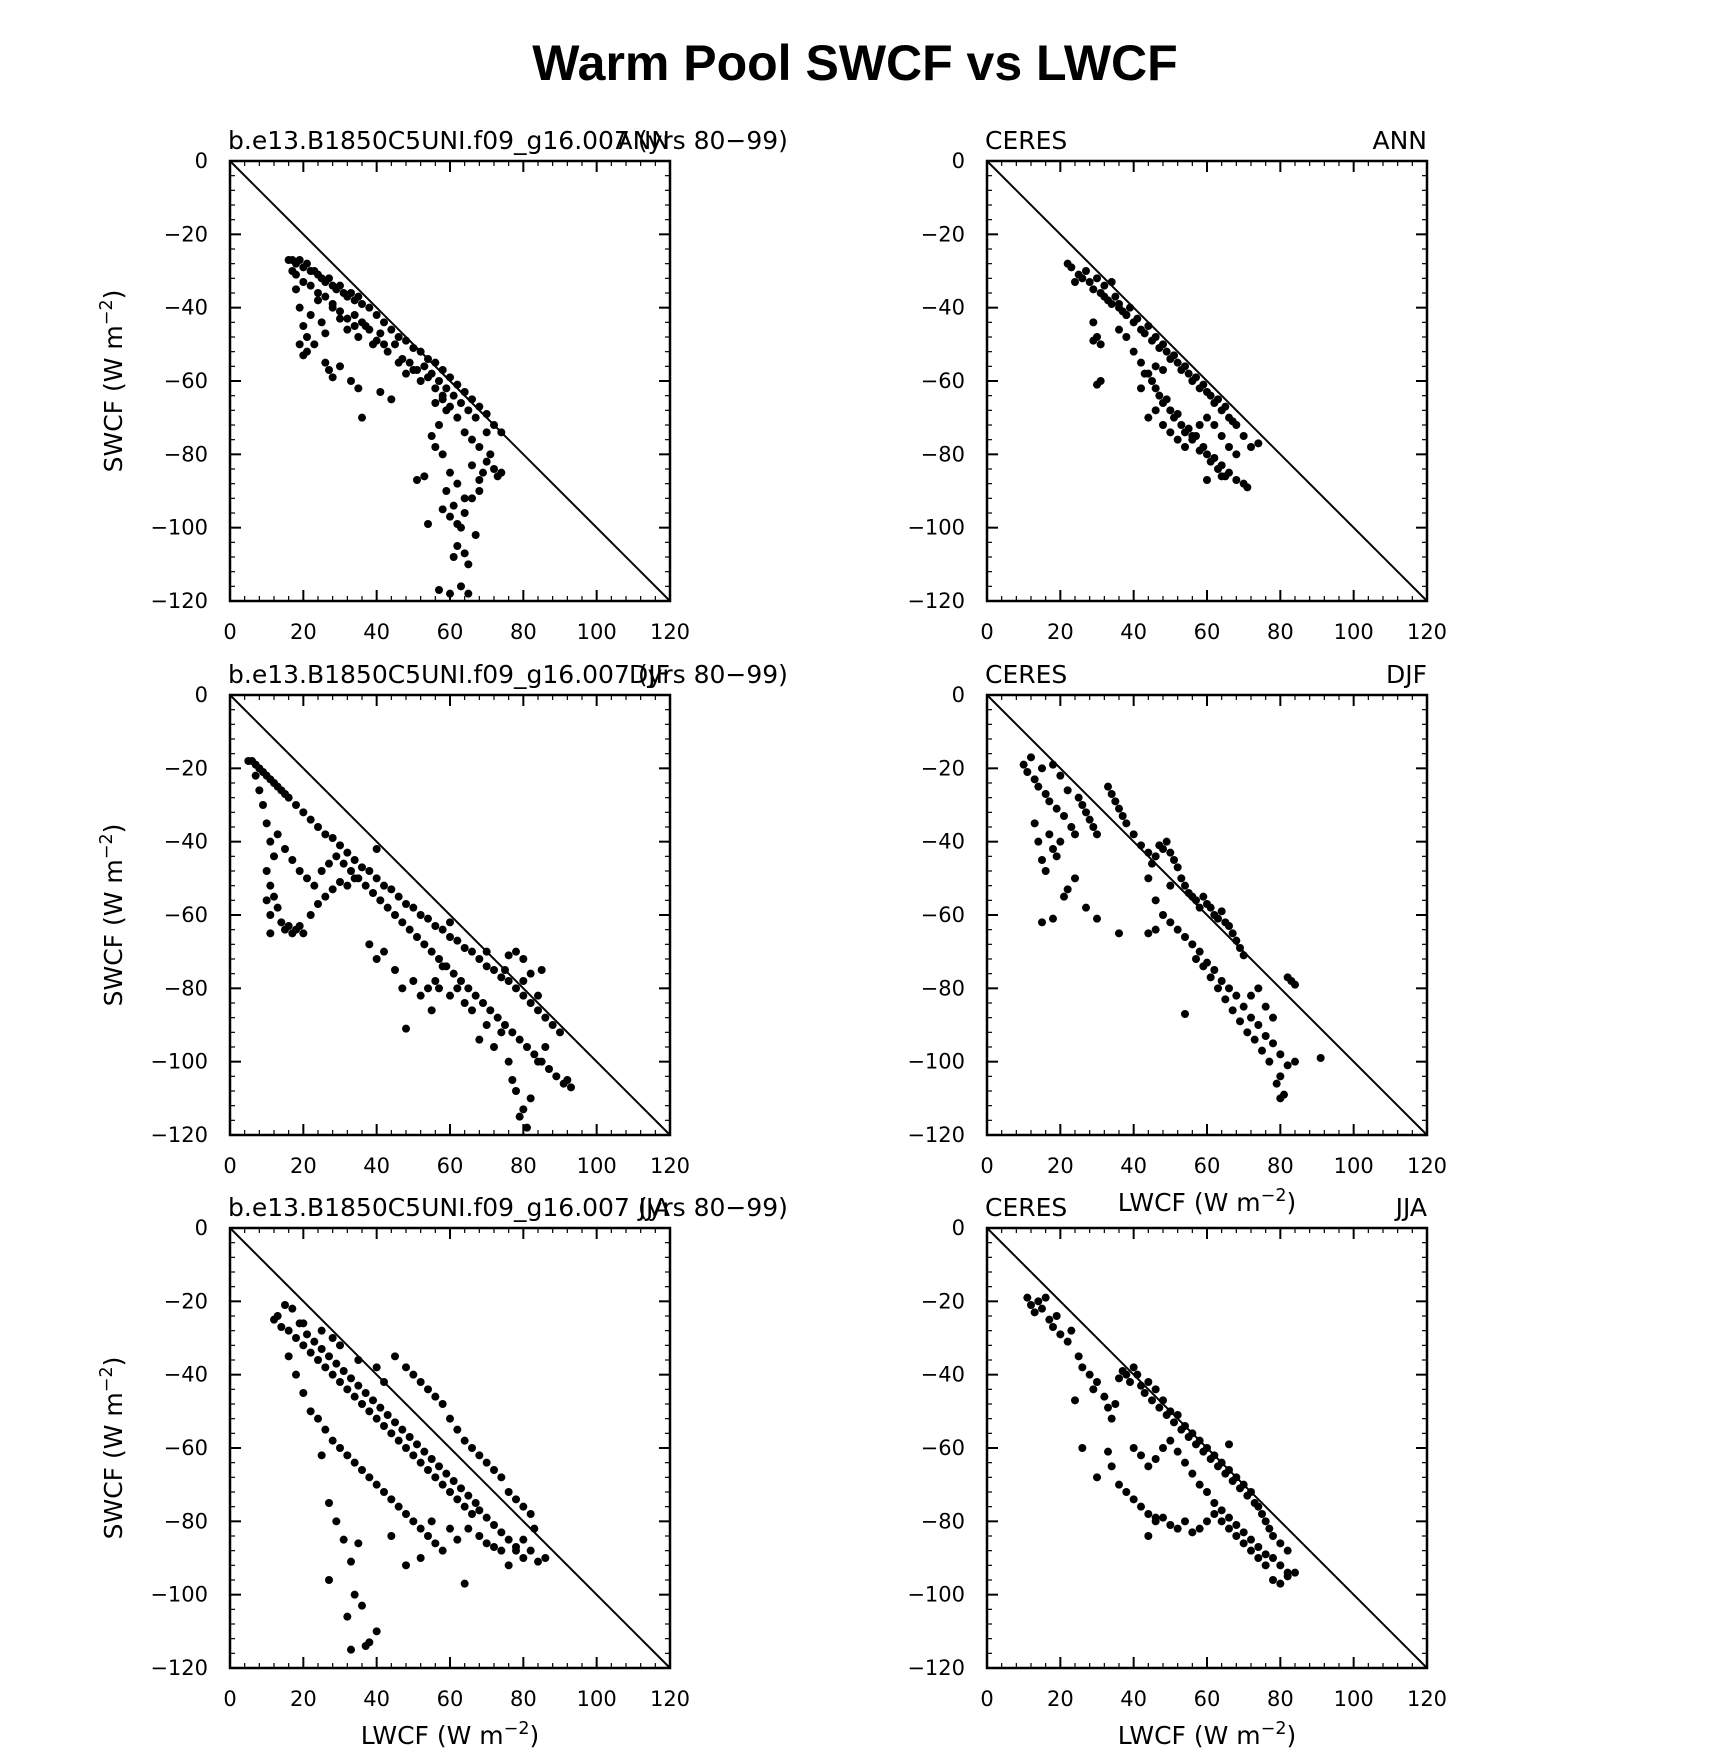 Image resolution: width=1710 pixels, height=1759 pixels. I want to click on y-tick-label: −20, so click(186, 234).